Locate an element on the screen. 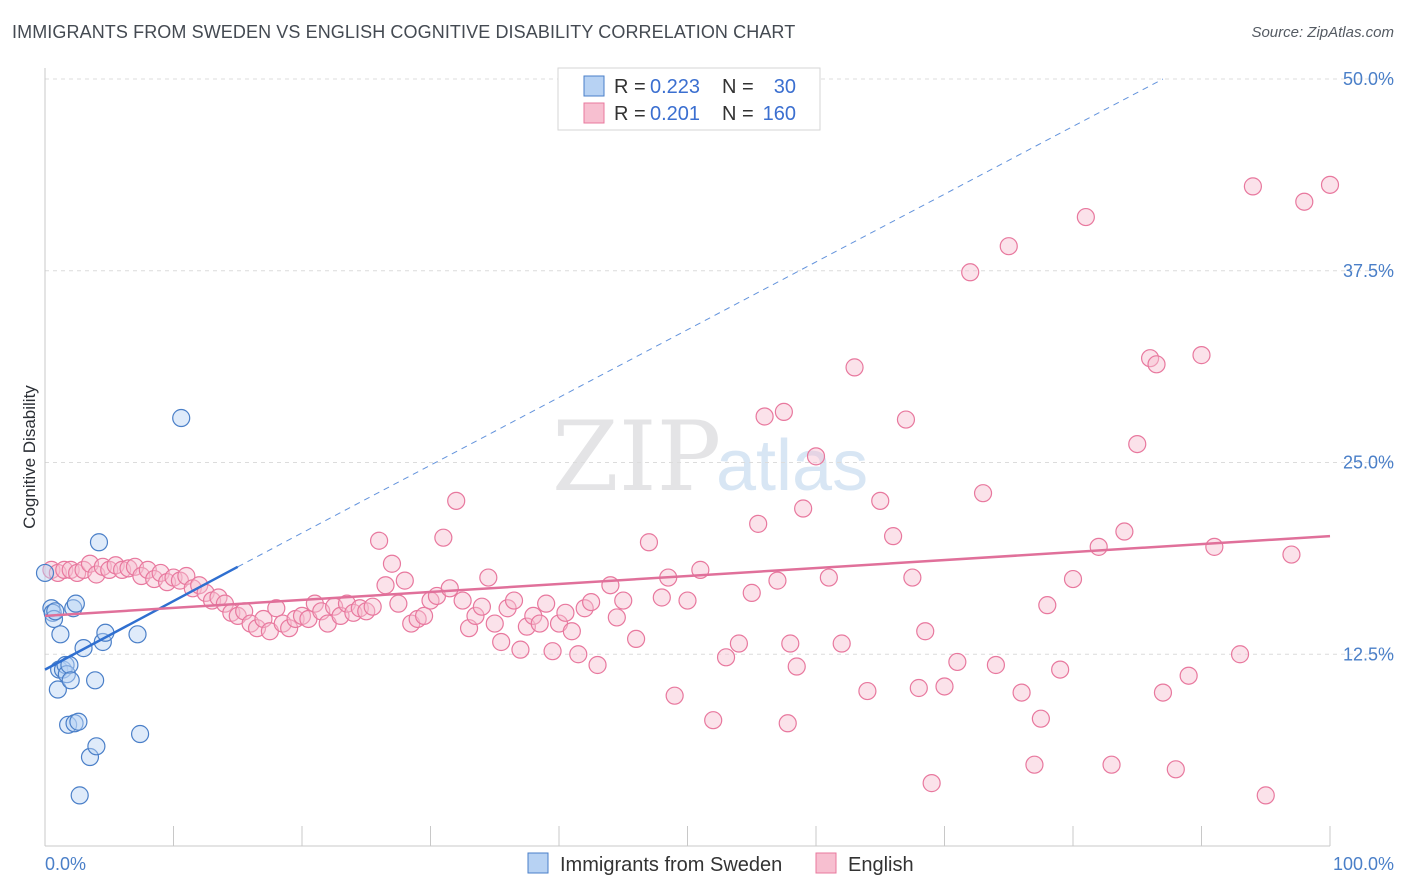 The height and width of the screenshot is (892, 1406). x-tick-label-100: 100.0% is located at coordinates (1363, 864).